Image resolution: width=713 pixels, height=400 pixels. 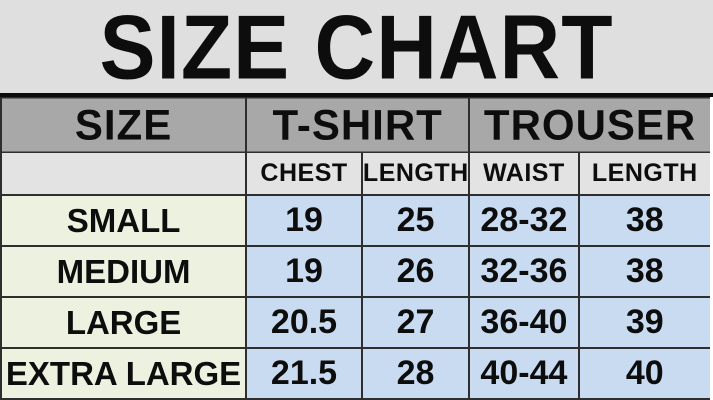 What do you see at coordinates (590, 125) in the screenshot?
I see `column-group-trouser: TROUSER` at bounding box center [590, 125].